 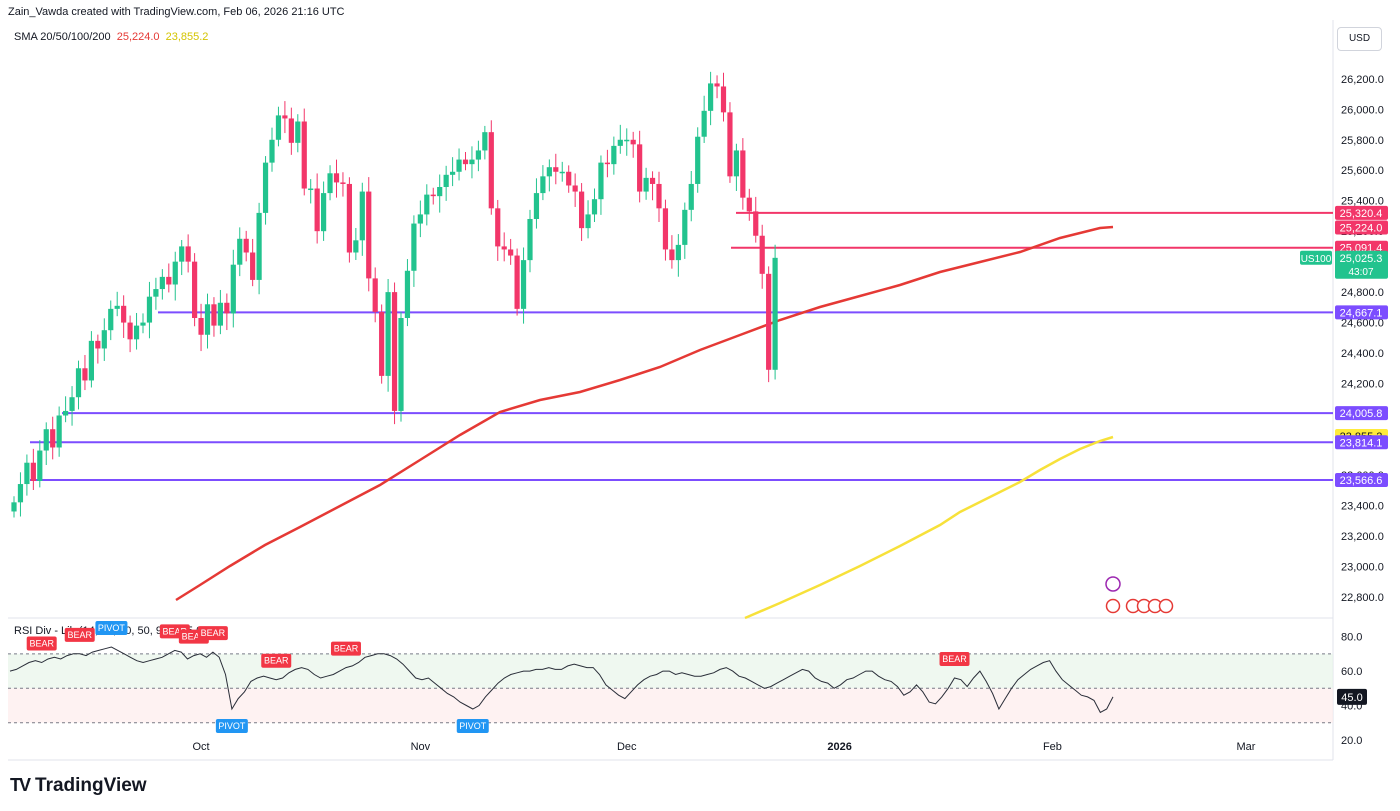 I want to click on tradingview-logo: TV TradingView, so click(x=78, y=786).